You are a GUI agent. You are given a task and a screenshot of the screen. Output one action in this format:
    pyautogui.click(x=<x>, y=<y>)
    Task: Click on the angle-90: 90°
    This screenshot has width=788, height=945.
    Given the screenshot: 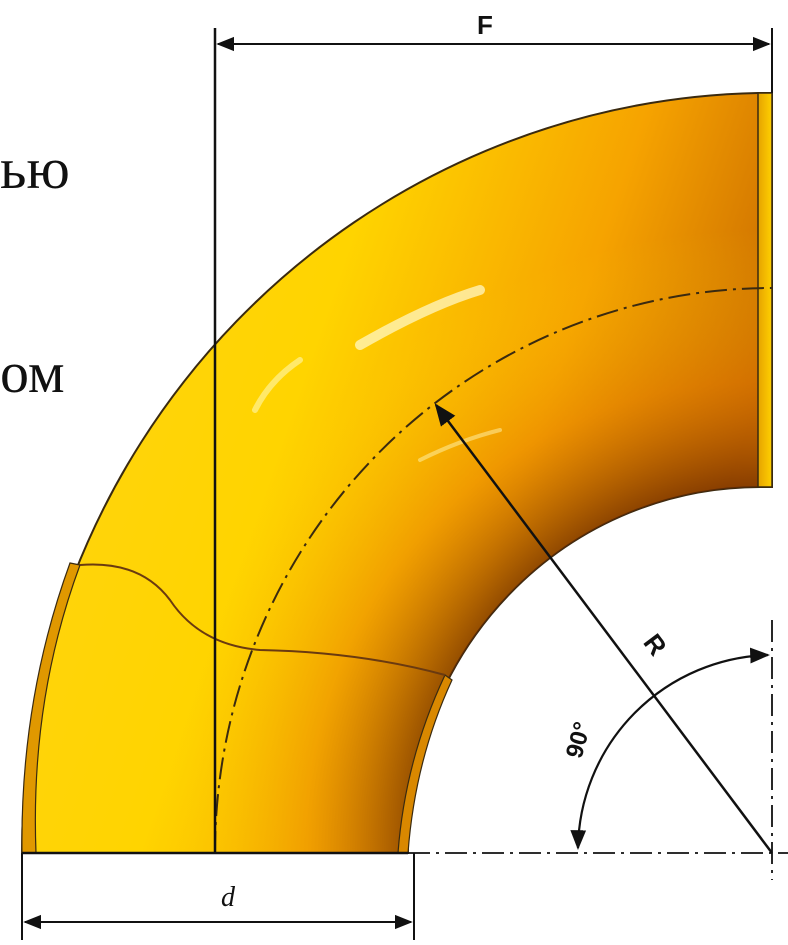 What is the action you would take?
    pyautogui.click(x=598, y=750)
    